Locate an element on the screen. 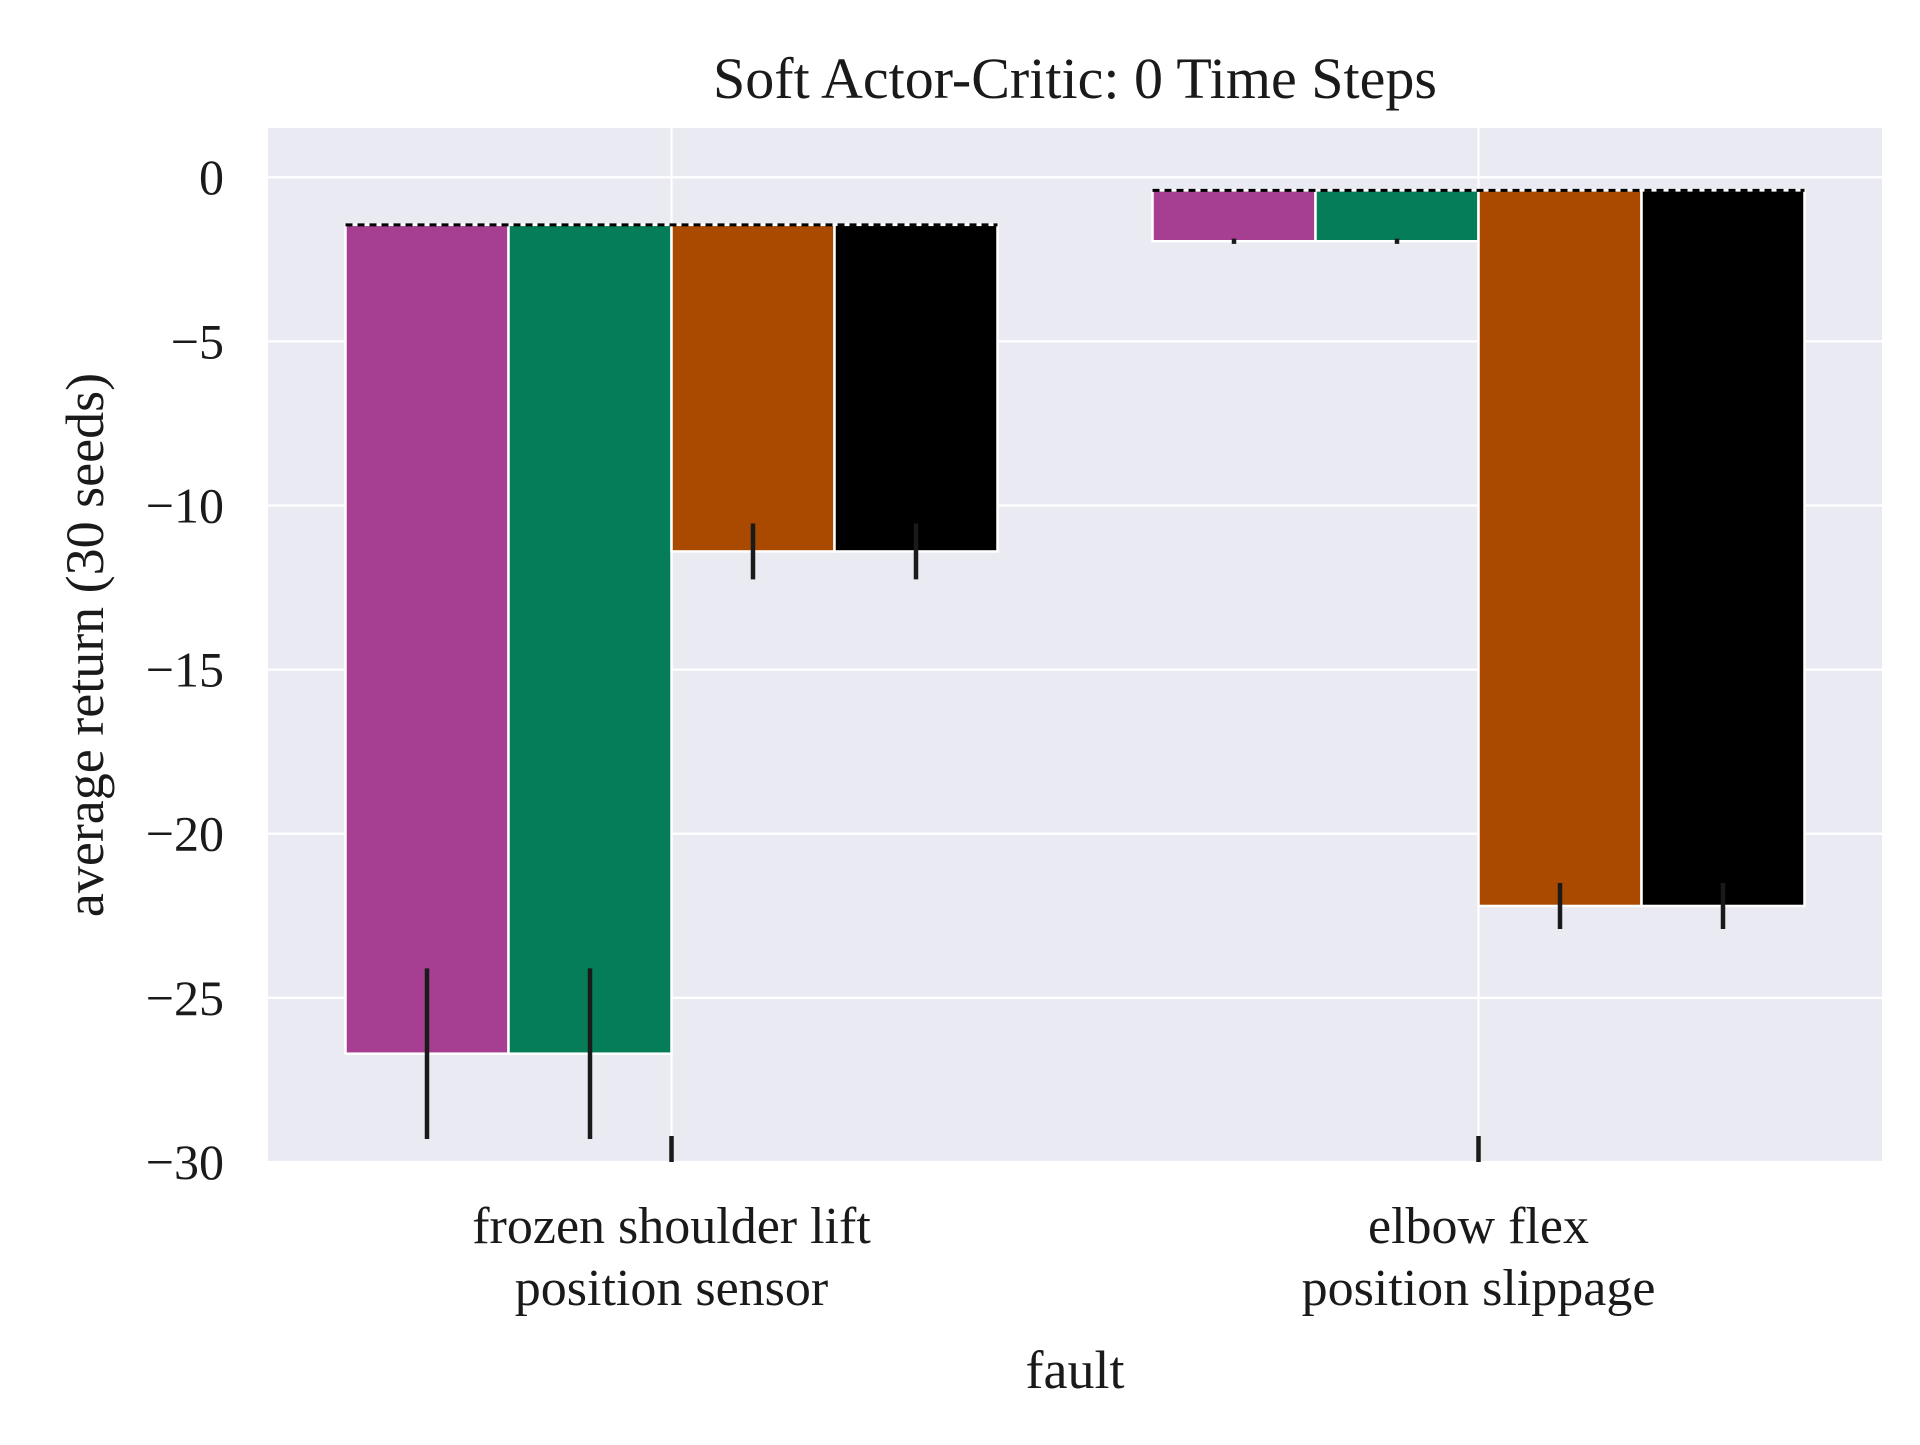 This screenshot has width=1920, height=1445. chart-title: Soft Actor-Critic: 0 Time Steps is located at coordinates (1075, 78).